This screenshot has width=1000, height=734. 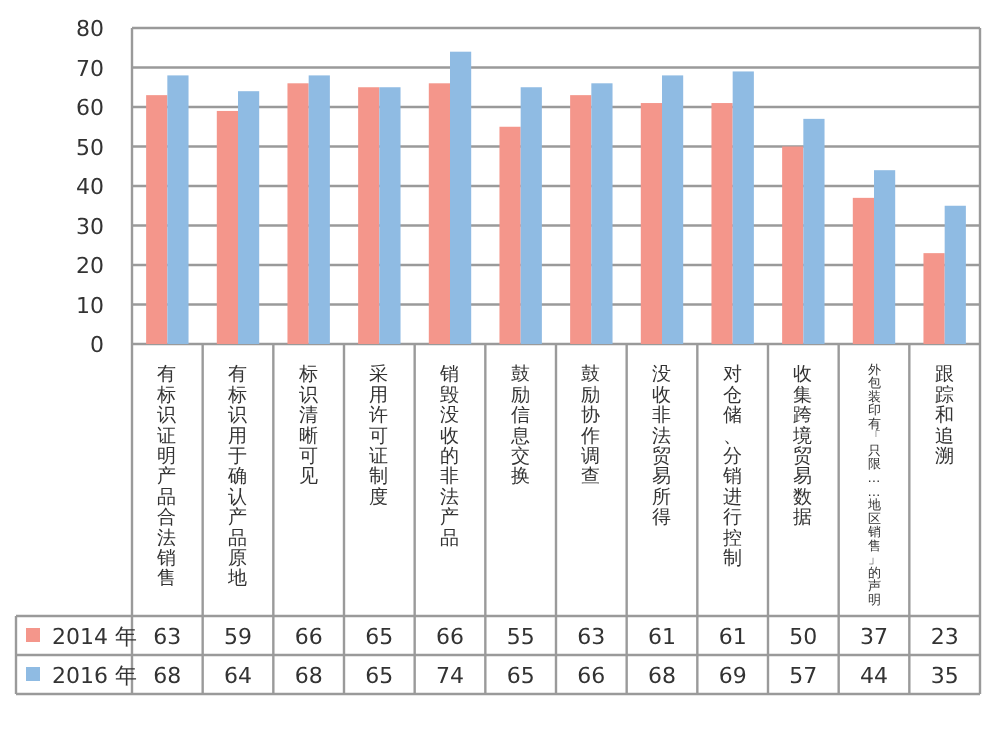 I want to click on data-label: 35, so click(x=944, y=676).